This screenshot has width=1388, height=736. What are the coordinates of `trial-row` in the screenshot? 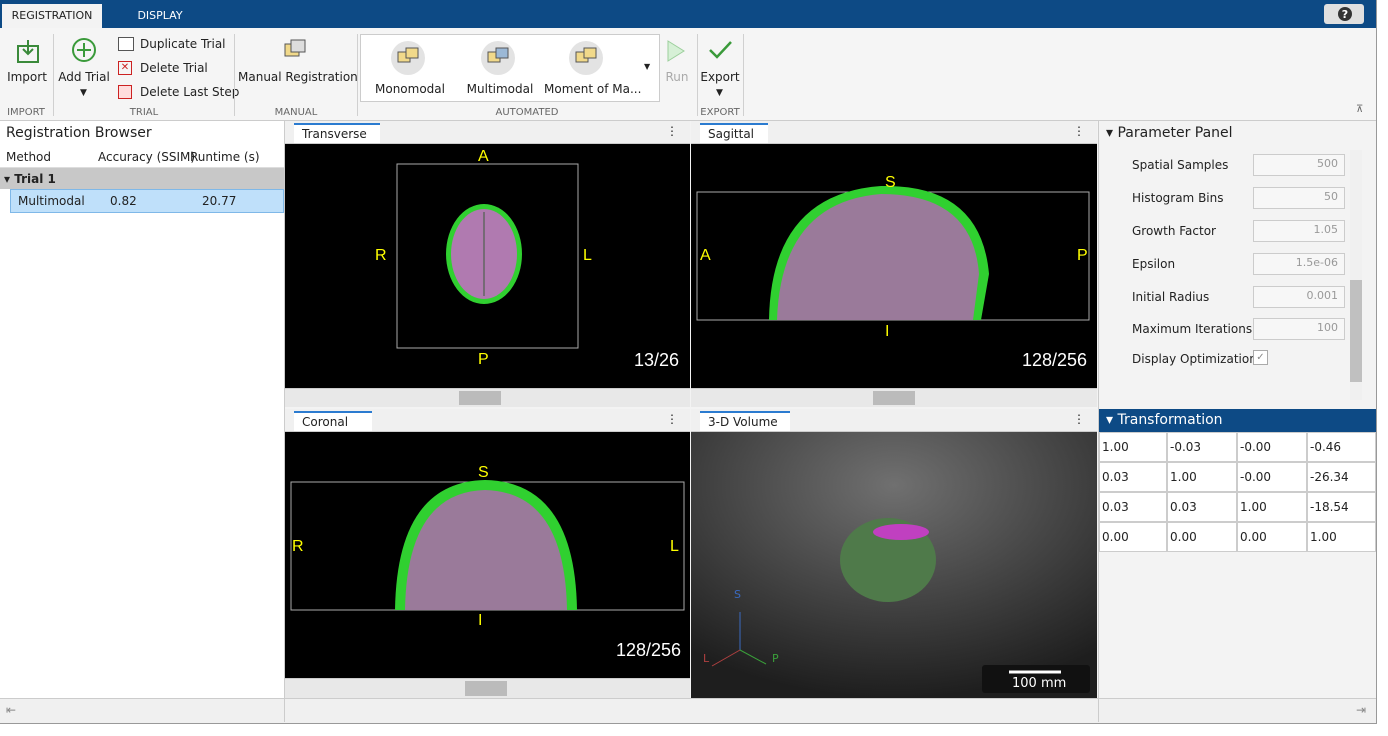 It's located at (147, 201).